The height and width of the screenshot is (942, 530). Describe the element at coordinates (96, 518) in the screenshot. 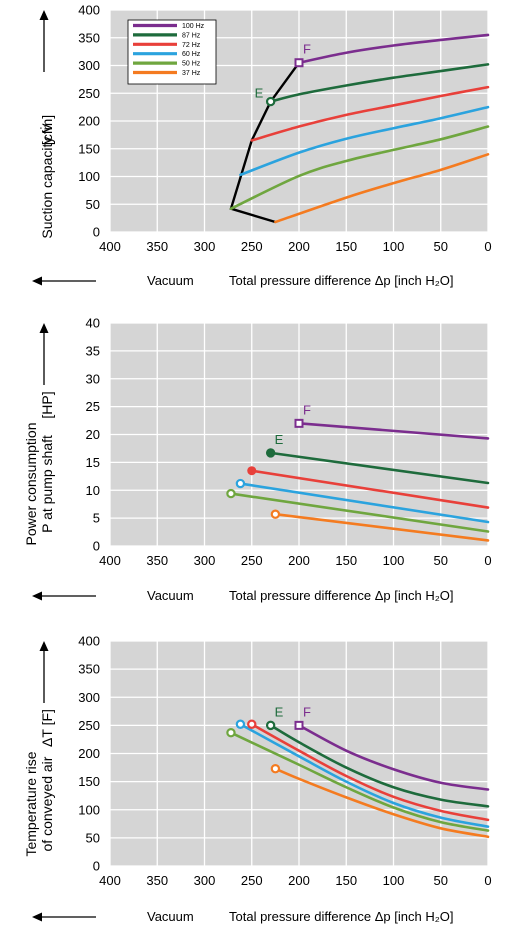

I see `y-tick-label: 5` at that location.